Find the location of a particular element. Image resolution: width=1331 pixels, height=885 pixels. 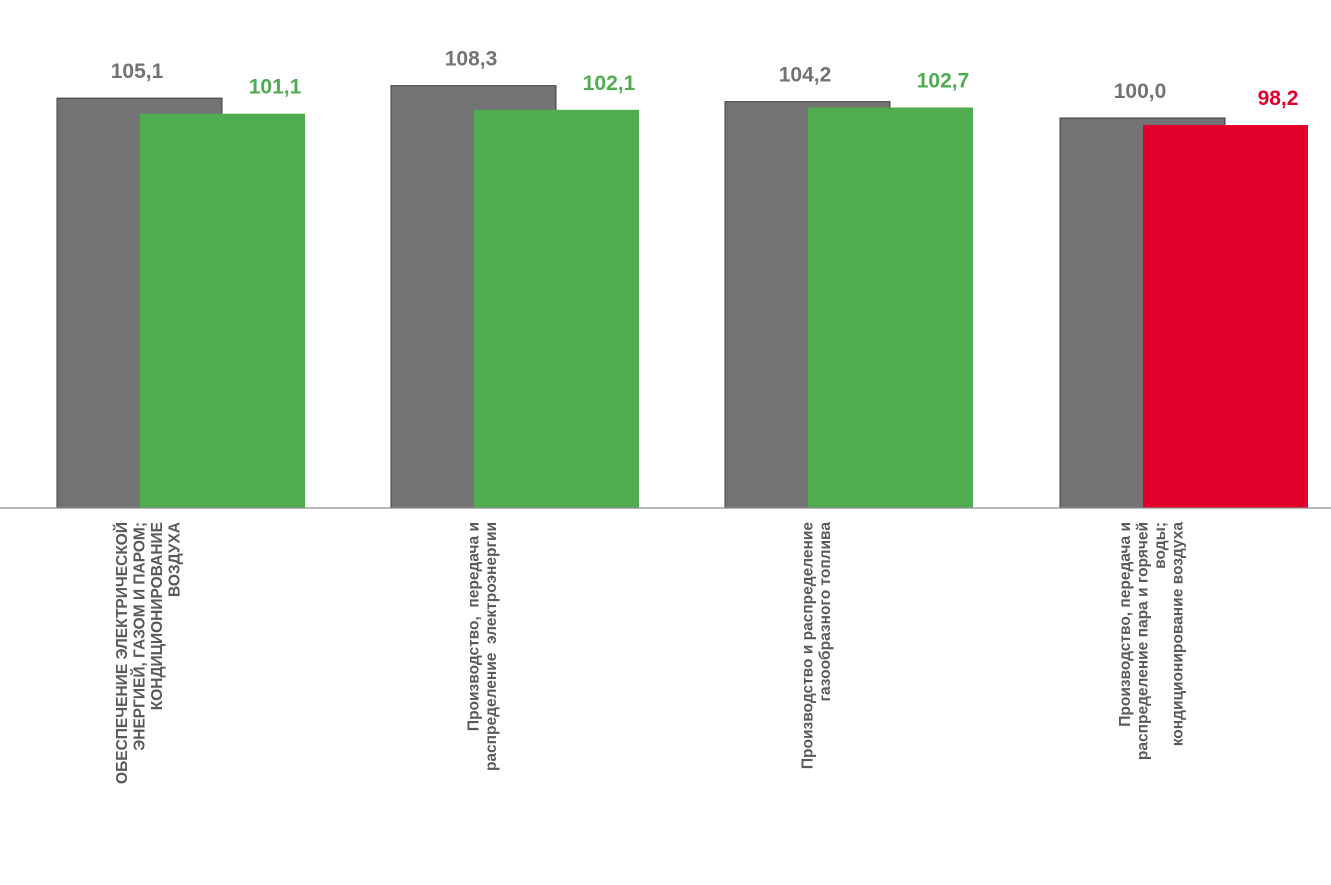

data-label-series1-4: 100,0 is located at coordinates (1140, 91).